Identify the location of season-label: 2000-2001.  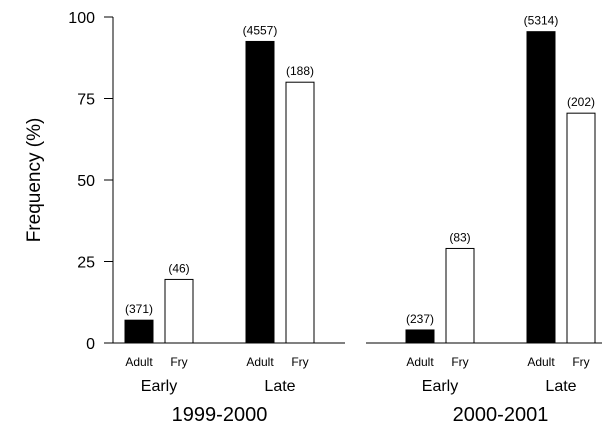
(501, 415).